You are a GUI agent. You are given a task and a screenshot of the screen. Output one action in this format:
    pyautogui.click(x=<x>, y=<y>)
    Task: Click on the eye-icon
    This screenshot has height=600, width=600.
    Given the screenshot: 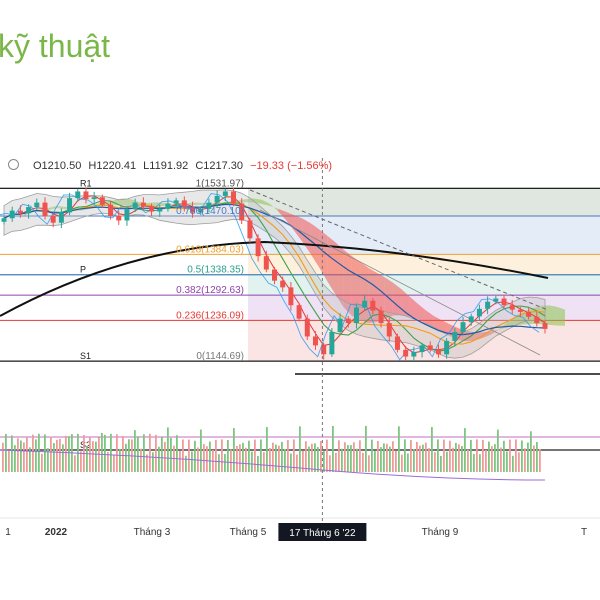 What is the action you would take?
    pyautogui.click(x=13, y=164)
    